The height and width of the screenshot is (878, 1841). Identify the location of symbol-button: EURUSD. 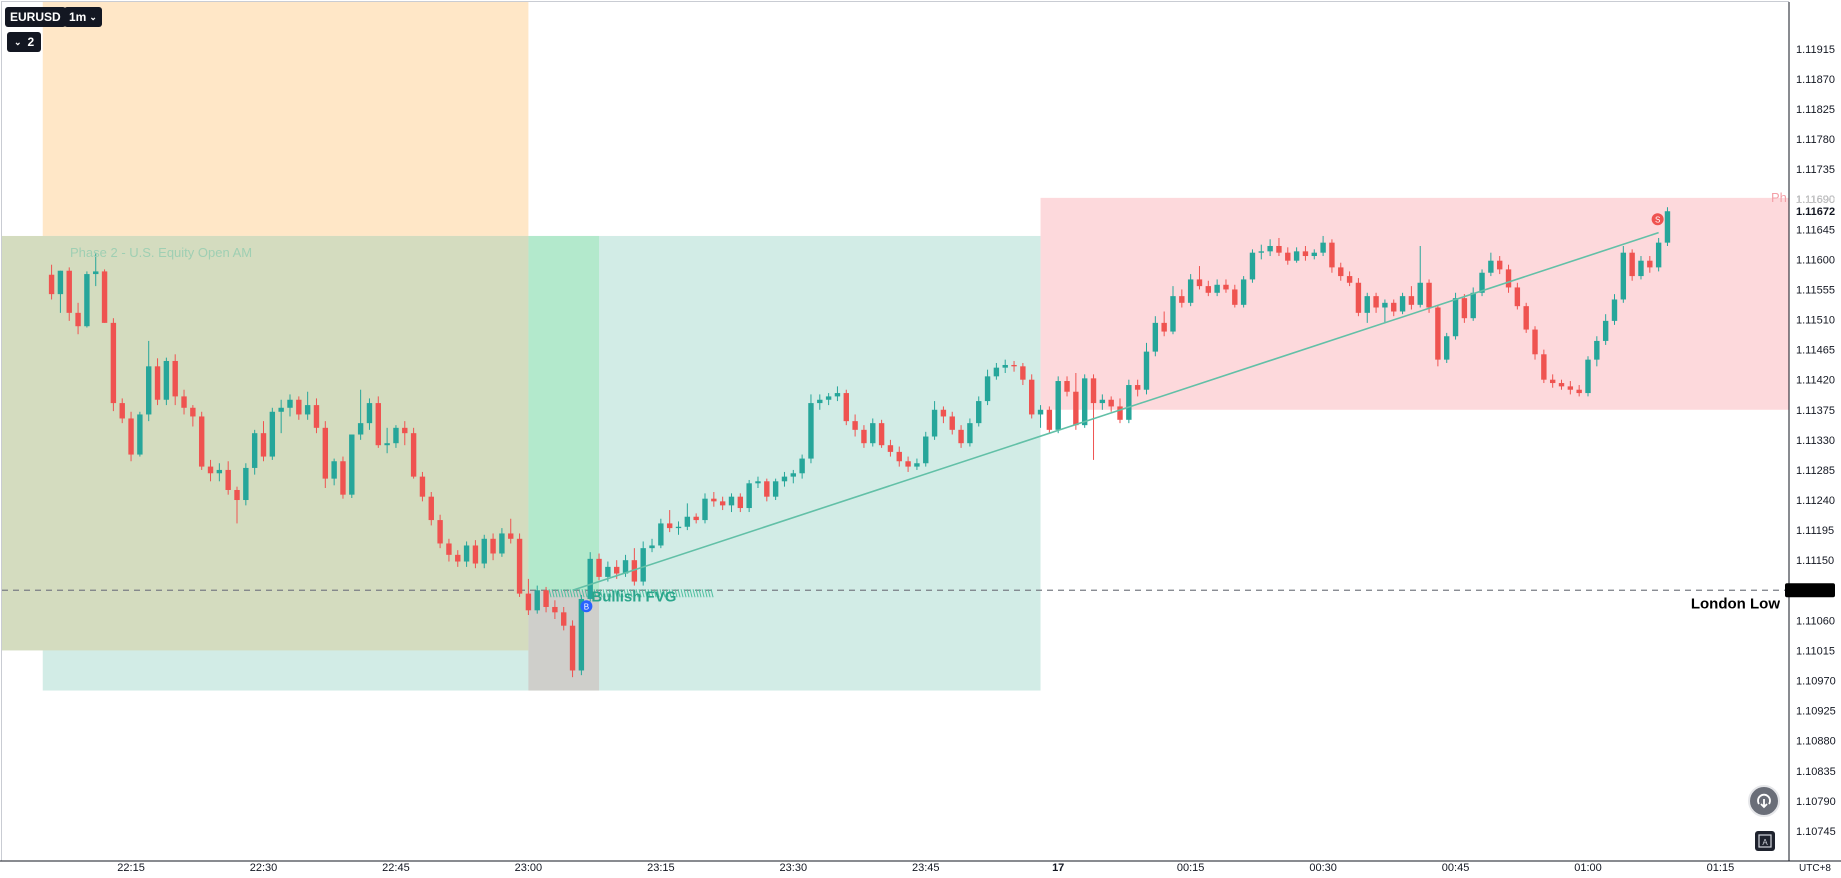
(35, 17).